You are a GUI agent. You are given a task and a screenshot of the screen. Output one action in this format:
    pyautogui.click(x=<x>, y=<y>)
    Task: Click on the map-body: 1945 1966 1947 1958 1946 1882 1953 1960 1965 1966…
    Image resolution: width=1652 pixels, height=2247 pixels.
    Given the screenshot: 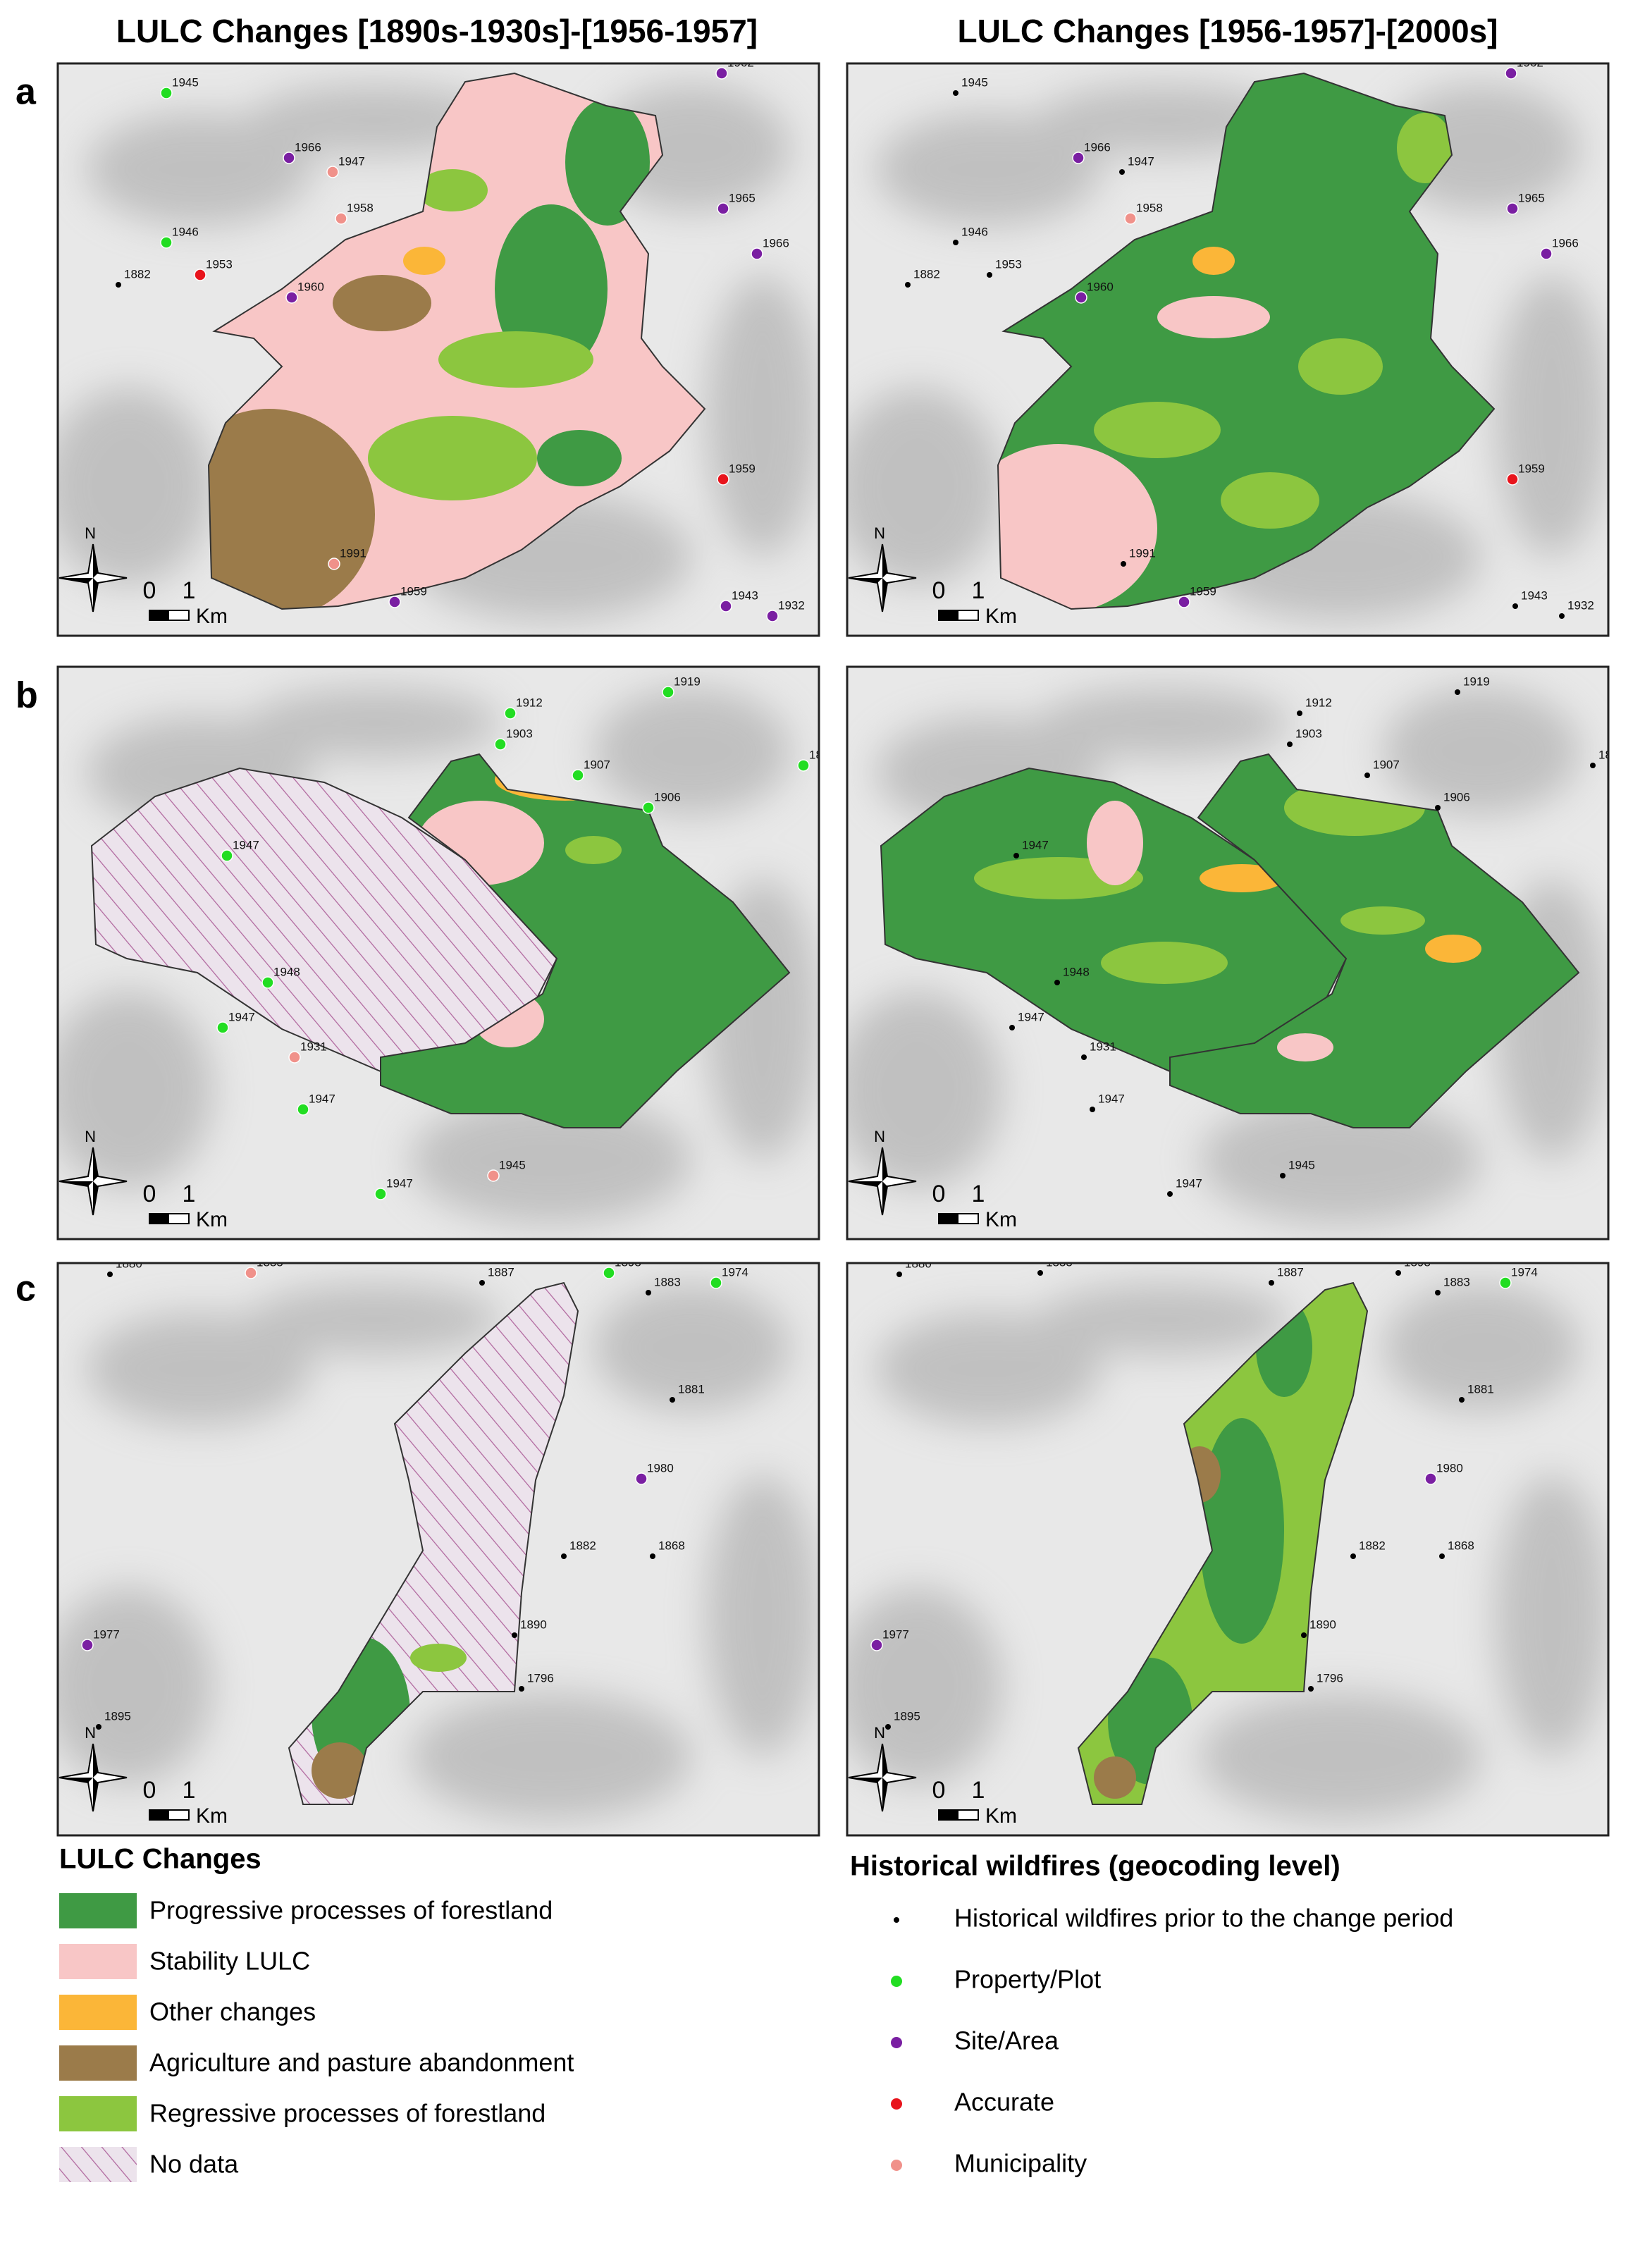 What is the action you would take?
    pyautogui.click(x=1227, y=349)
    